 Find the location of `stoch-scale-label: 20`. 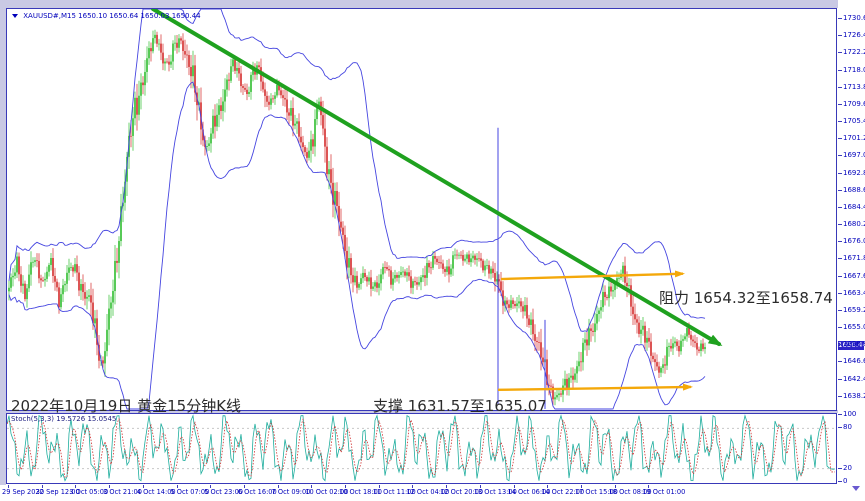

stoch-scale-label: 20 is located at coordinates (847, 467).